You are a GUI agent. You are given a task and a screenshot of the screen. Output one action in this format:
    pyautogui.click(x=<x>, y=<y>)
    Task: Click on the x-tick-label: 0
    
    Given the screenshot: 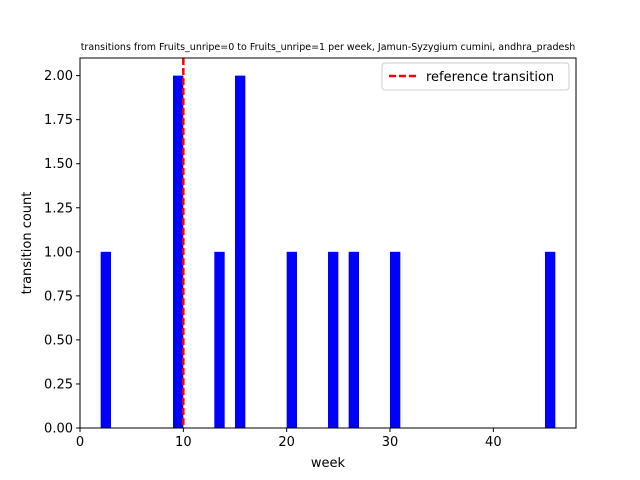 What is the action you would take?
    pyautogui.click(x=80, y=442)
    